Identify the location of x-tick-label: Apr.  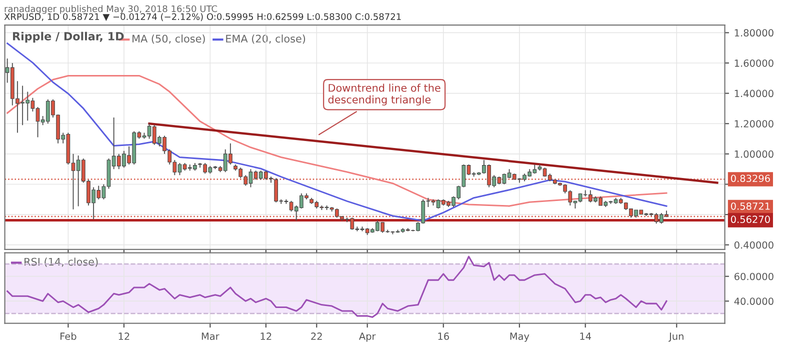
(367, 337).